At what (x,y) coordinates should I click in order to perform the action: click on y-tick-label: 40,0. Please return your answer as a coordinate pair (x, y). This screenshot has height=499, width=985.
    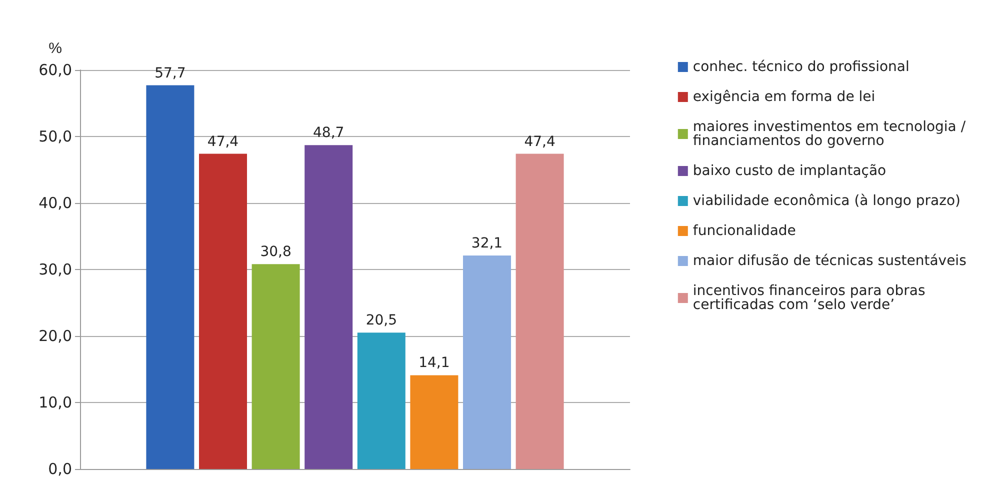
    Looking at the image, I should click on (55, 203).